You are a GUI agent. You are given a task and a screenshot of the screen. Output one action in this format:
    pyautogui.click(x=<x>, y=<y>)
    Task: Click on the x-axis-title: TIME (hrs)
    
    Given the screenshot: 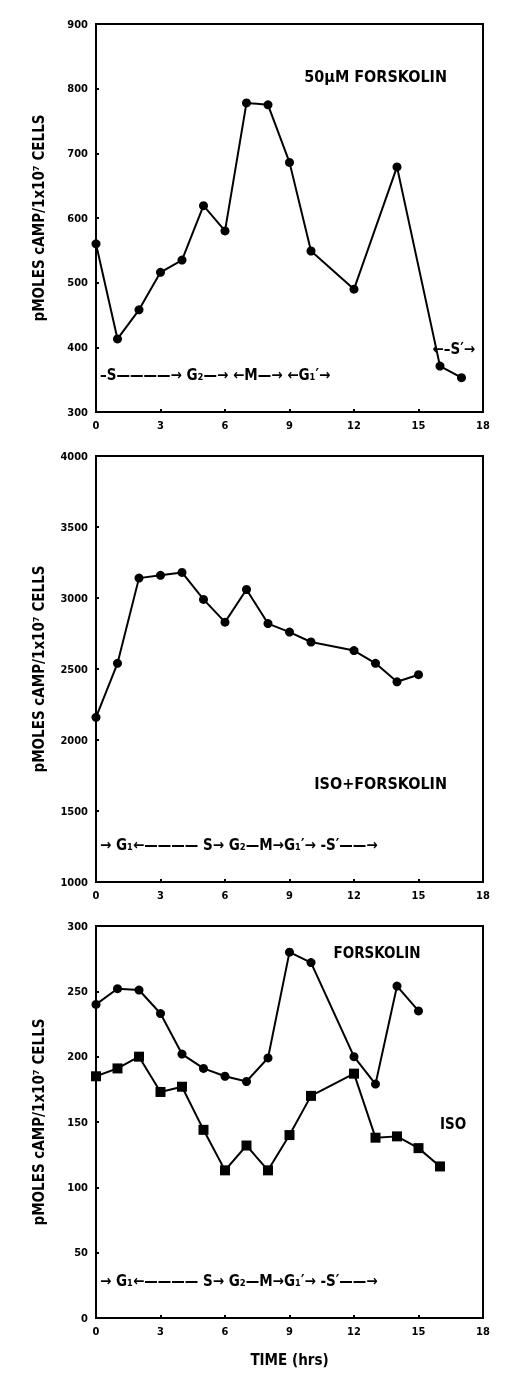 What is the action you would take?
    pyautogui.click(x=289, y=1359)
    